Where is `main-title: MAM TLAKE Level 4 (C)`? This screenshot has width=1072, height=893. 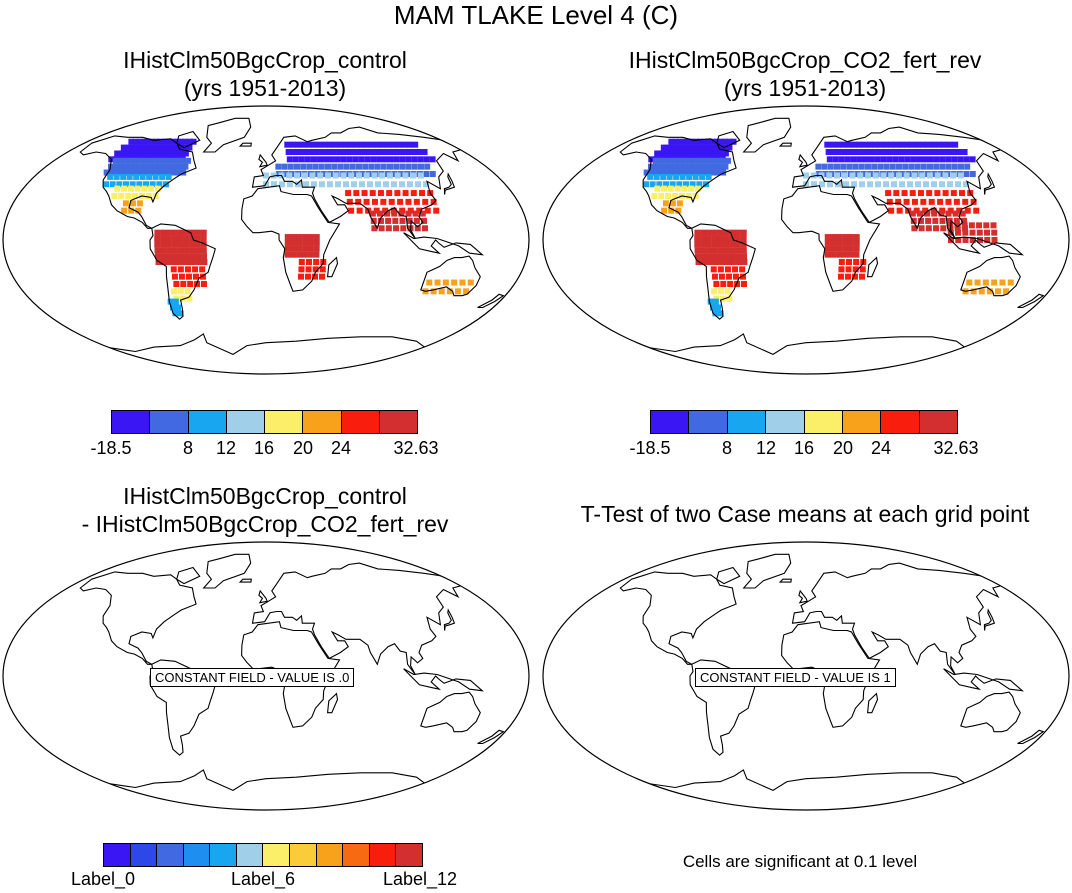
main-title: MAM TLAKE Level 4 (C) is located at coordinates (536, 15).